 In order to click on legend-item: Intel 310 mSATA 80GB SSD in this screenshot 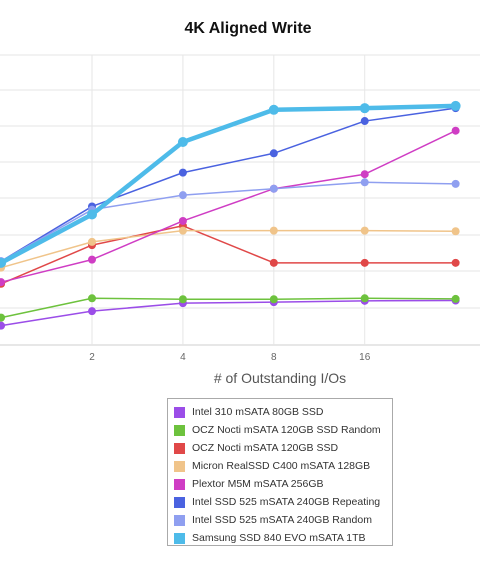, I will do `click(283, 412)`.